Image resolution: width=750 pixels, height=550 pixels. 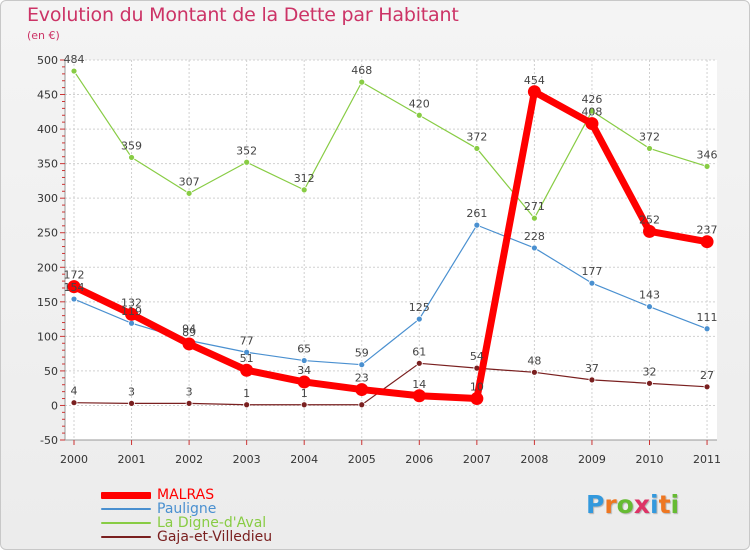 What do you see at coordinates (534, 459) in the screenshot?
I see `x-tick-label: 2008` at bounding box center [534, 459].